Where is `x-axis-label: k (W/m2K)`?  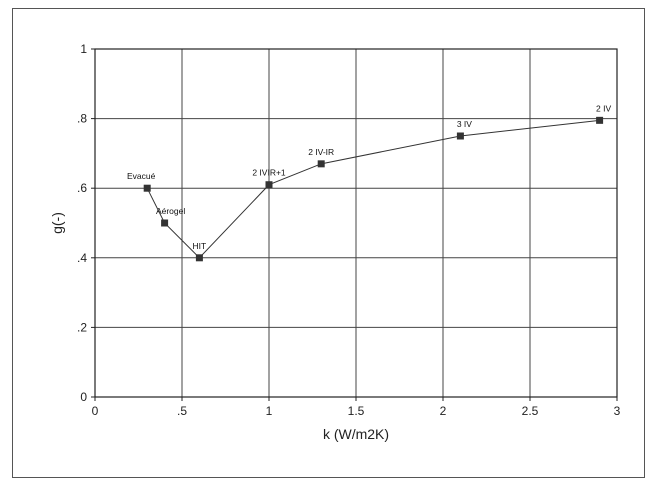
x-axis-label: k (W/m2K) is located at coordinates (356, 434).